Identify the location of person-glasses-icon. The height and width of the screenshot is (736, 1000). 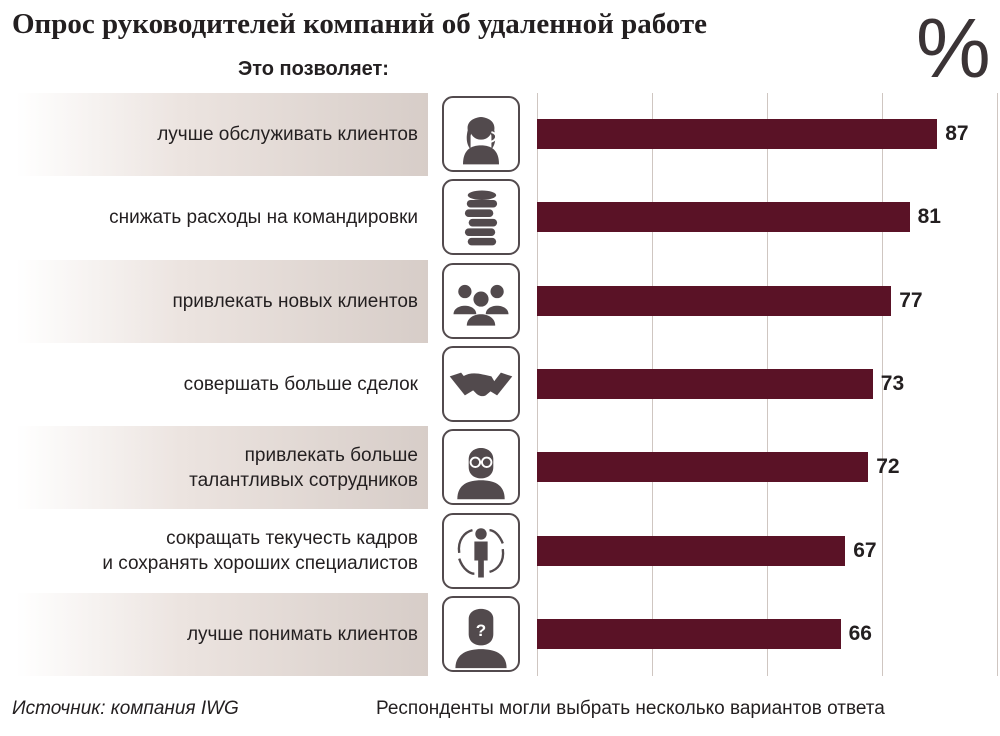
(481, 467).